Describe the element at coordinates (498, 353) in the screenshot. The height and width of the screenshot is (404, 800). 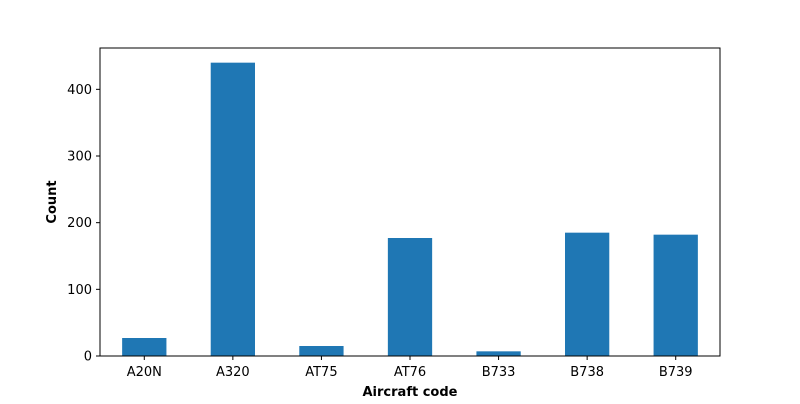
I see `bar-b733` at that location.